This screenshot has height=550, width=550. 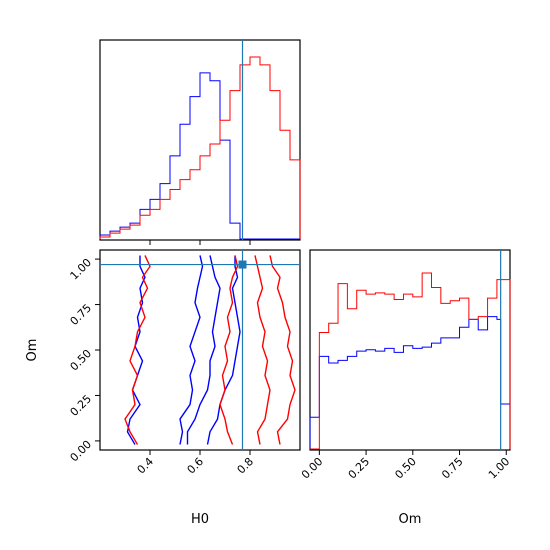 What do you see at coordinates (199, 156) in the screenshot?
I see `h0-histogram-blue-series` at bounding box center [199, 156].